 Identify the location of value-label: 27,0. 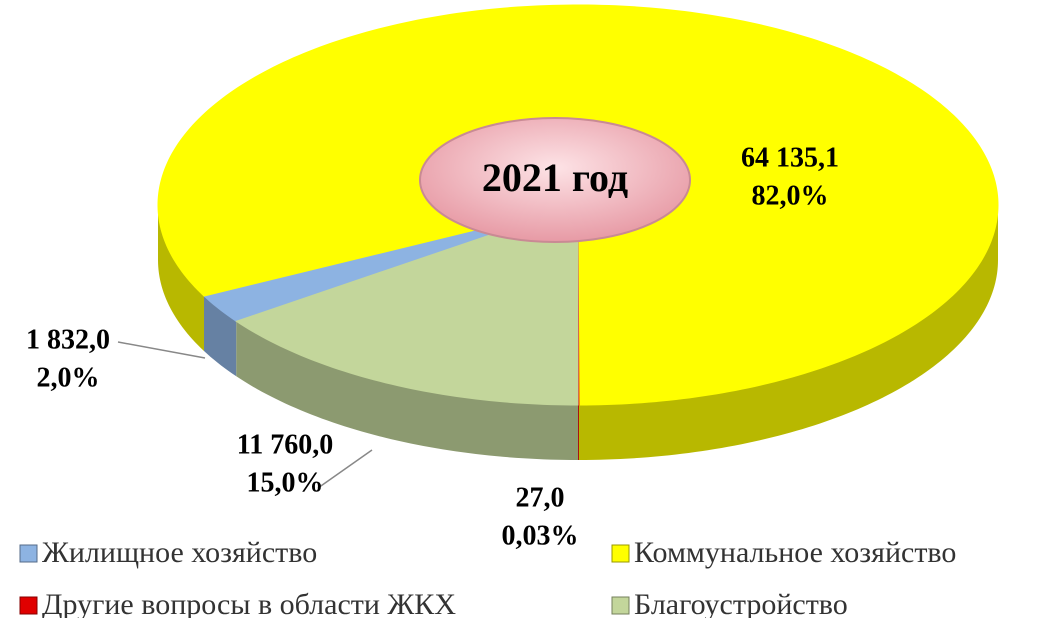
(540, 497).